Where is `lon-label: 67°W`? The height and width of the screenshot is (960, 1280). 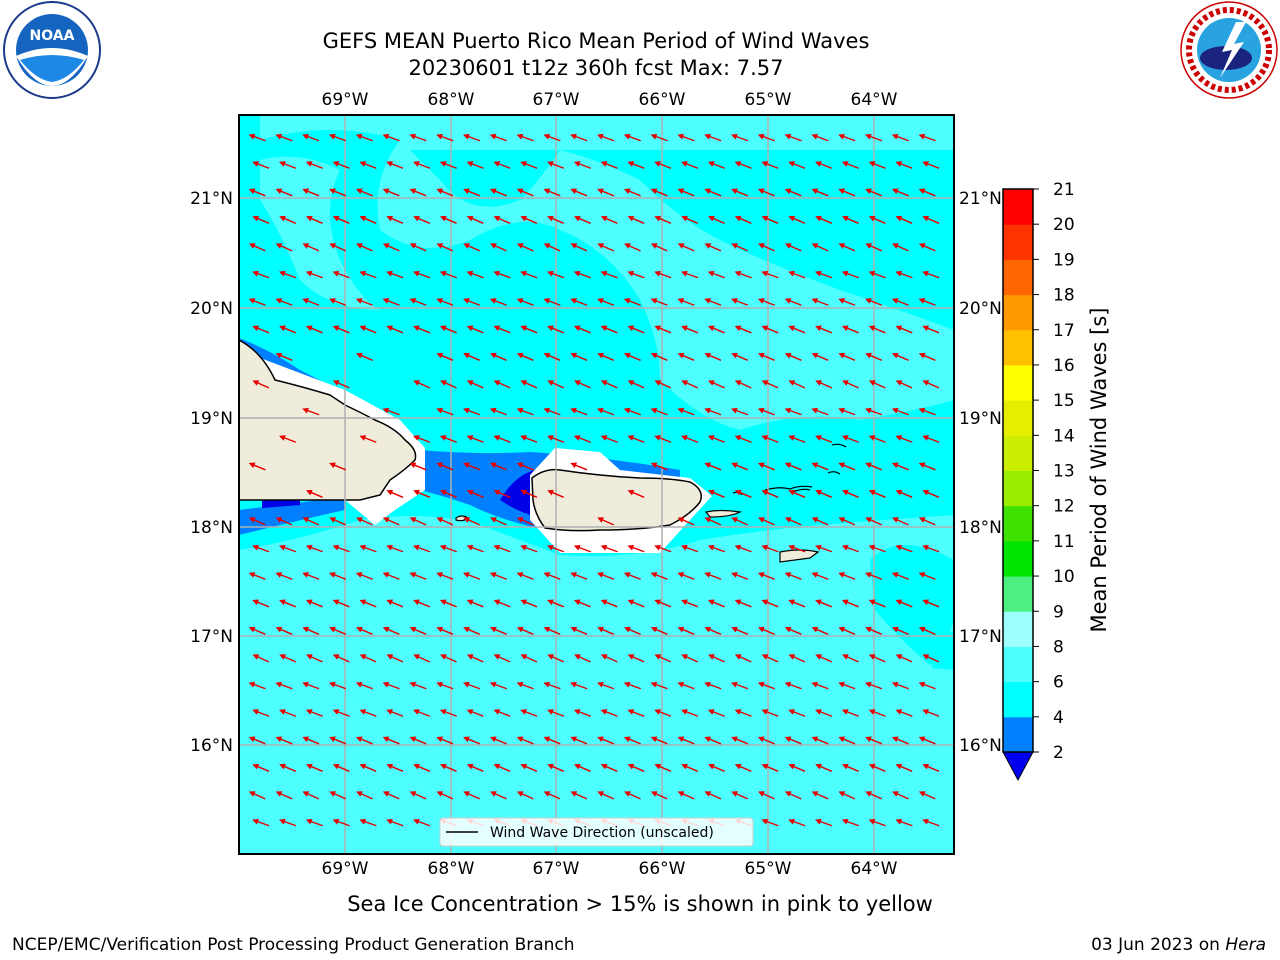
lon-label: 67°W is located at coordinates (556, 869).